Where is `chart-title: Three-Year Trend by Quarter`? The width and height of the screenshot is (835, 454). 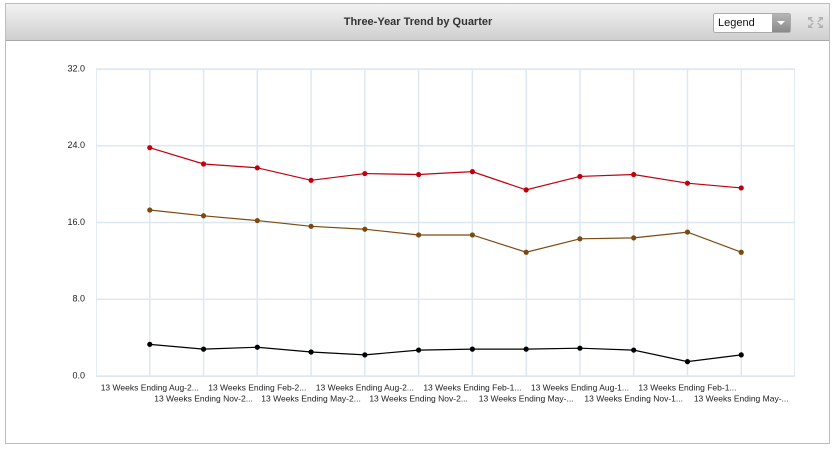 chart-title: Three-Year Trend by Quarter is located at coordinates (418, 22).